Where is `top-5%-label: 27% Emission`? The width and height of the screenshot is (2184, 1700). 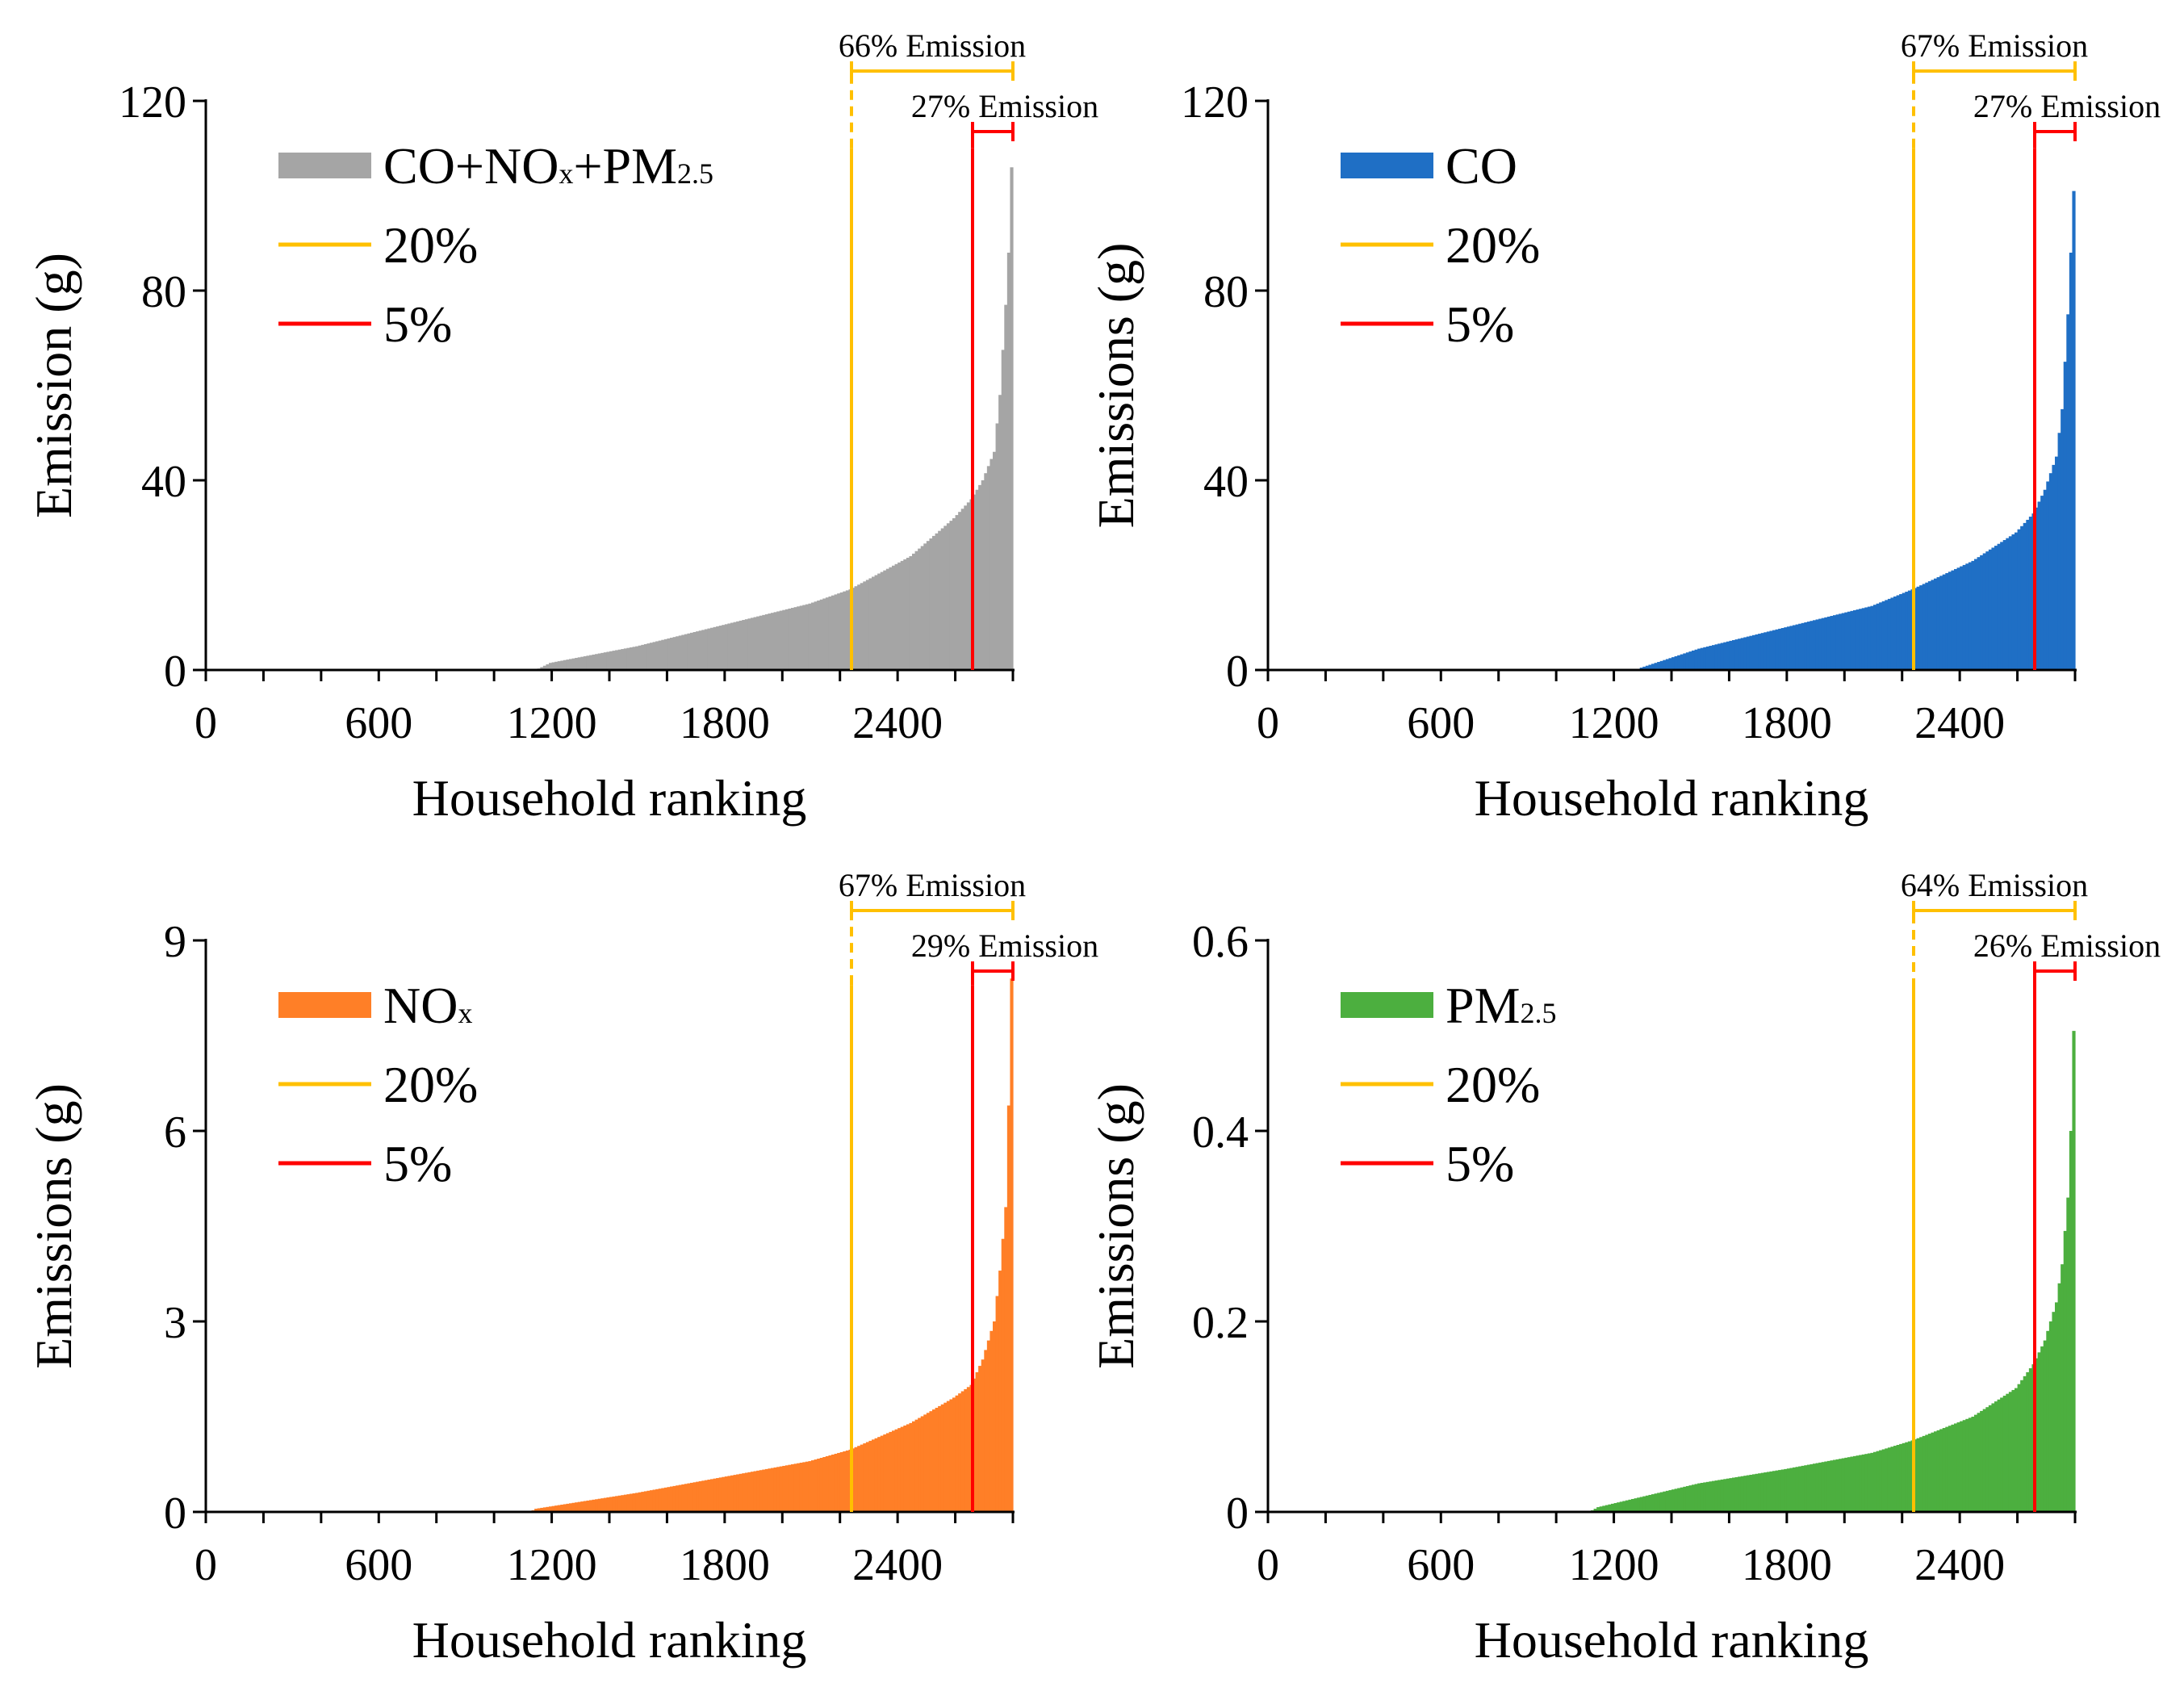
top-5%-label: 27% Emission is located at coordinates (1005, 106).